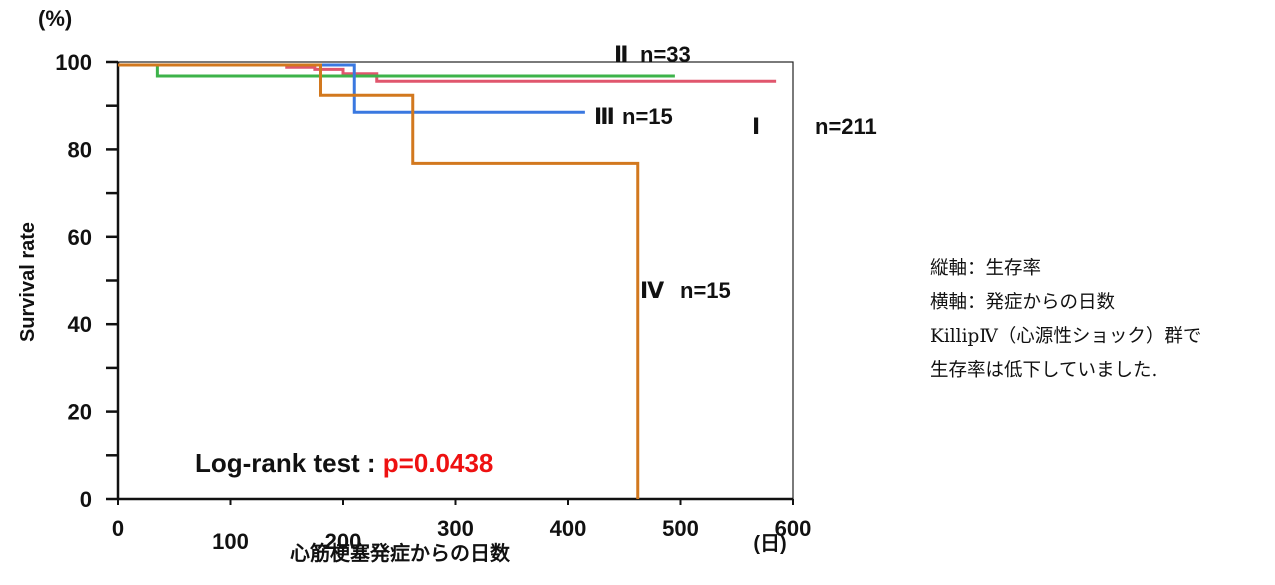 The width and height of the screenshot is (1275, 585). What do you see at coordinates (986, 268) in the screenshot?
I see `note-line-1: 縦軸：生存率` at bounding box center [986, 268].